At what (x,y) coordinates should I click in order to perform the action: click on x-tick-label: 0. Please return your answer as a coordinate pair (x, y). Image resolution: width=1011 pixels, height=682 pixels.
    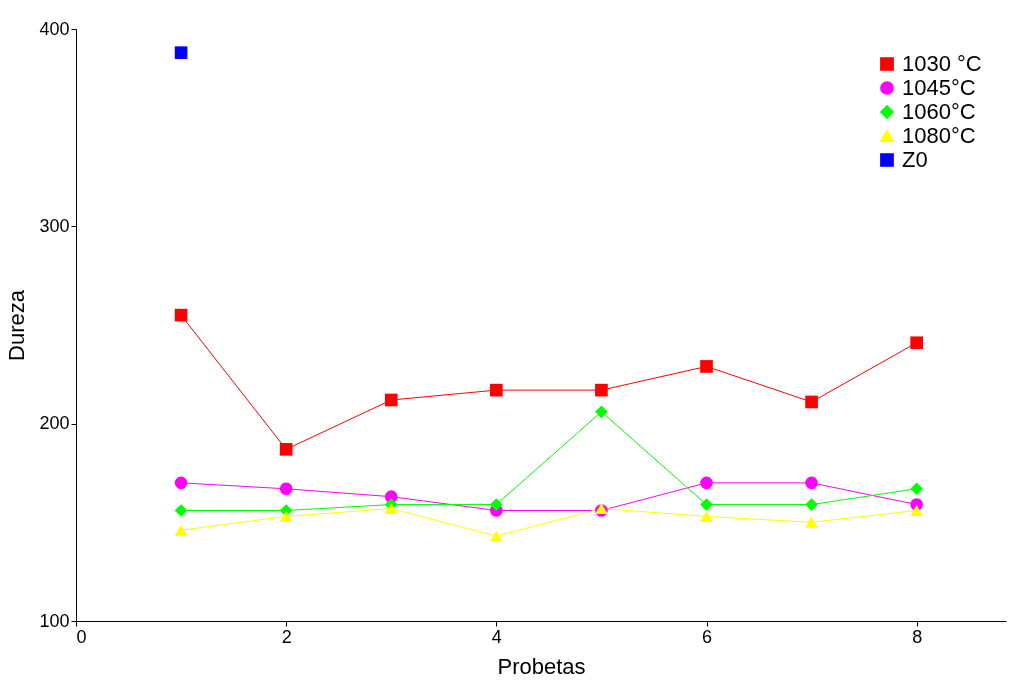
    Looking at the image, I should click on (81, 636).